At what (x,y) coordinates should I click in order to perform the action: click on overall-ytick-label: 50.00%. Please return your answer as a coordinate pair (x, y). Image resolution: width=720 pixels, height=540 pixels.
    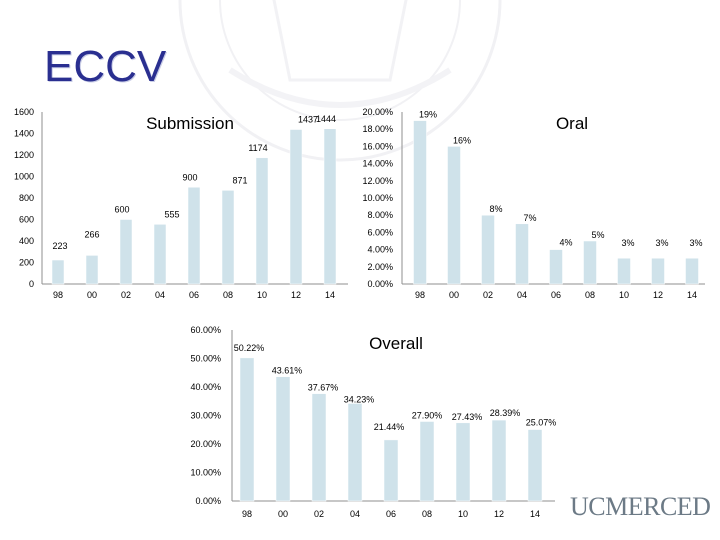
    Looking at the image, I should click on (205, 359).